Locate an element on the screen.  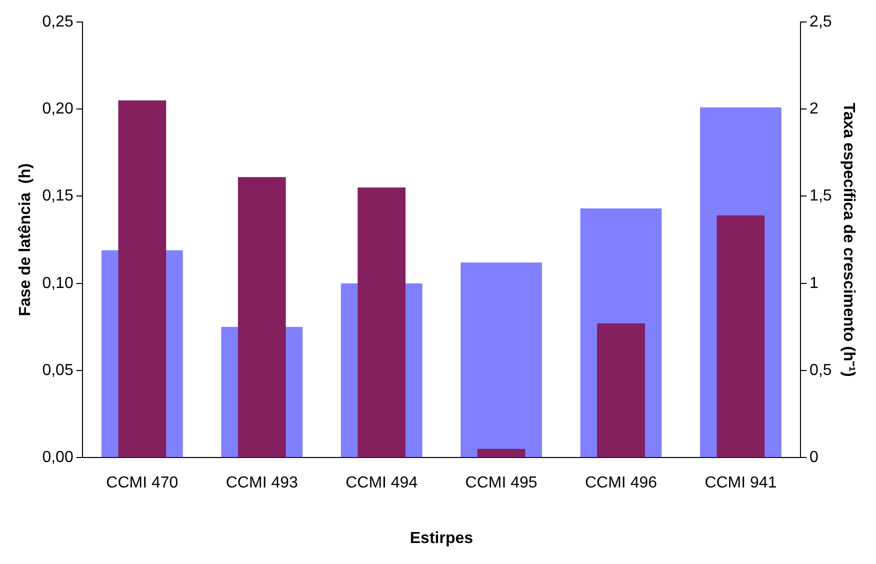
y-tick-label: 0,10 is located at coordinates (58, 283).